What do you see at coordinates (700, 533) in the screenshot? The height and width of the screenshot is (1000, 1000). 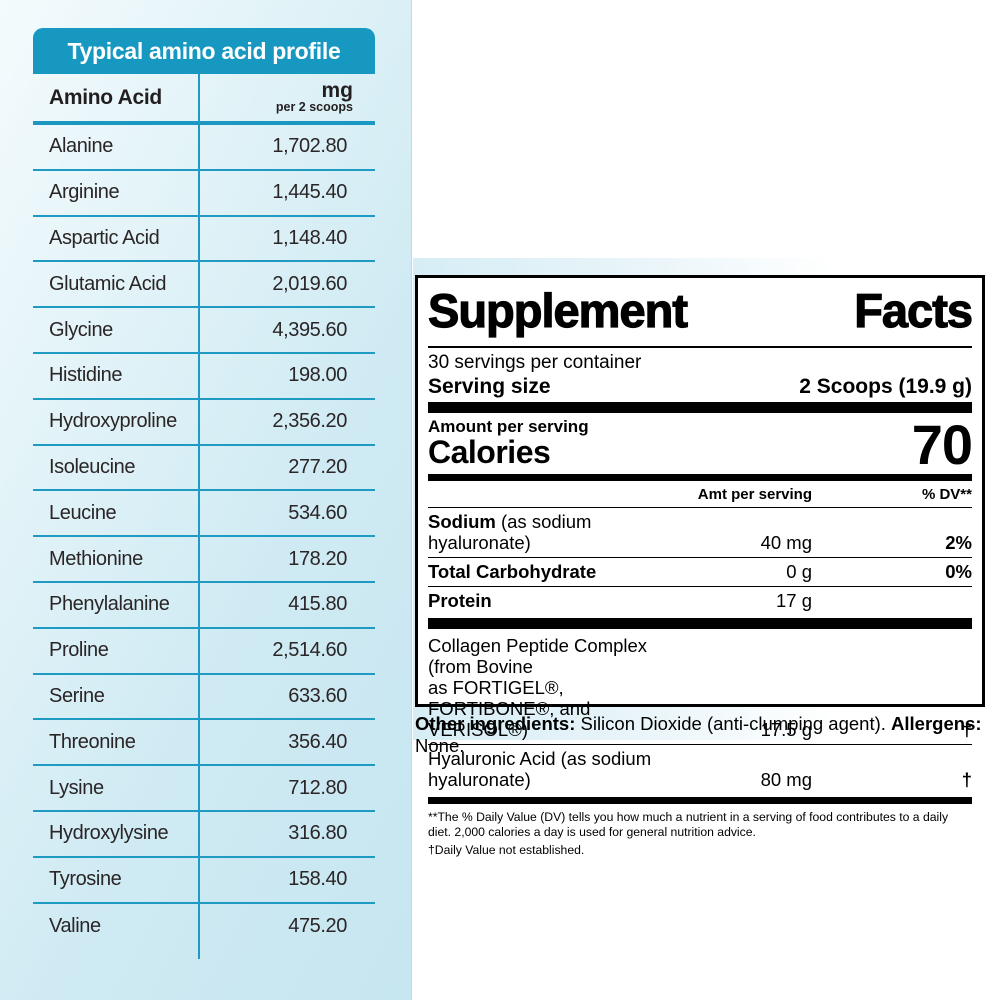 I see `nutrient-row: Sodium (as sodium hyaluronate) 40 mg 2%` at bounding box center [700, 533].